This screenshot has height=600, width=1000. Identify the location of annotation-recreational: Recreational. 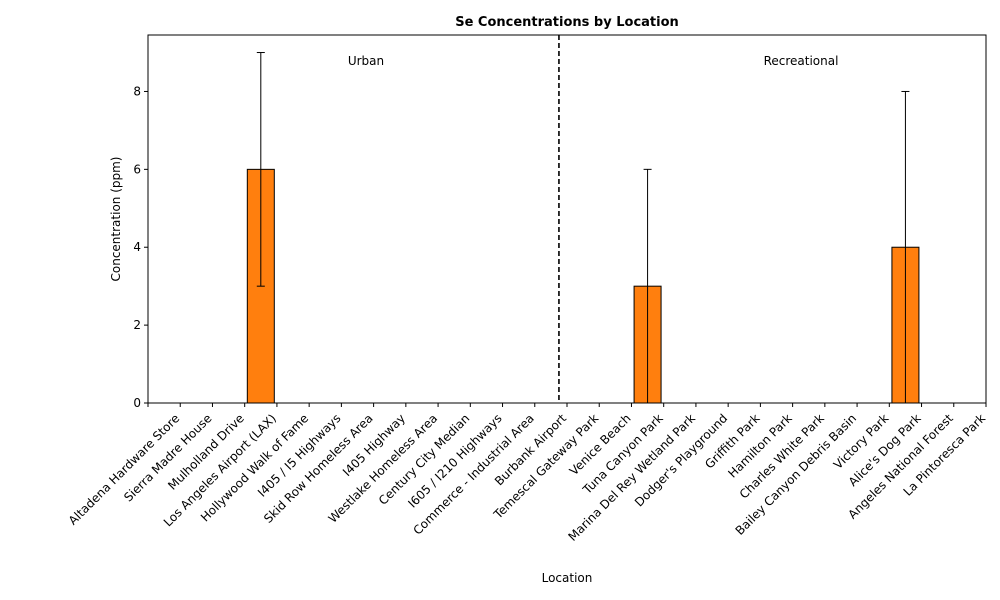
(801, 61).